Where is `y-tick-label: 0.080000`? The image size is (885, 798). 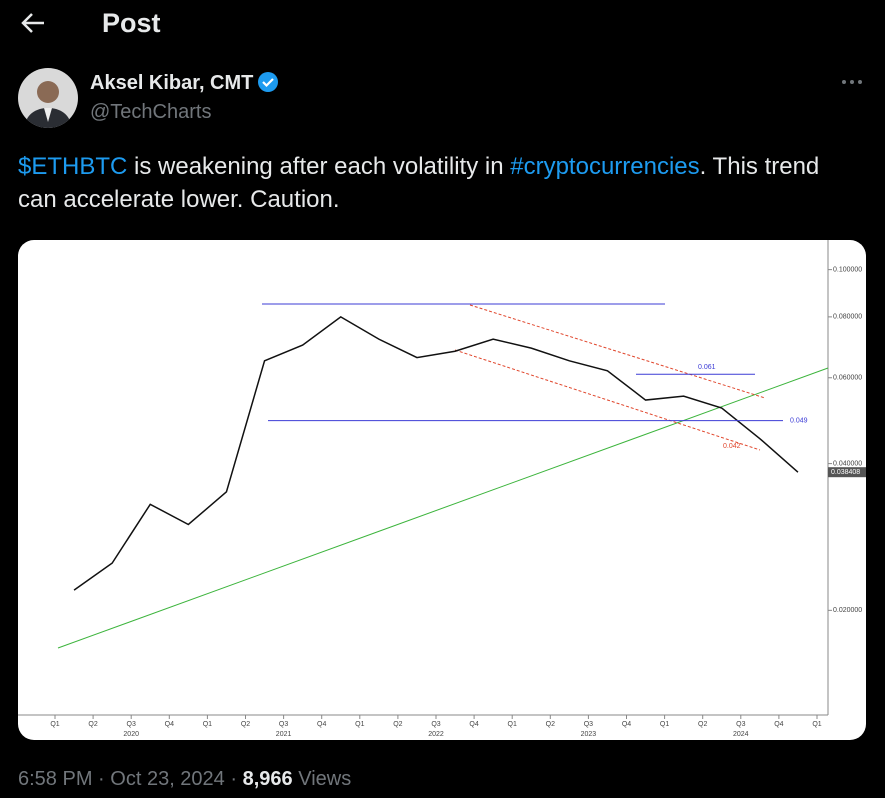 y-tick-label: 0.080000 is located at coordinates (847, 317).